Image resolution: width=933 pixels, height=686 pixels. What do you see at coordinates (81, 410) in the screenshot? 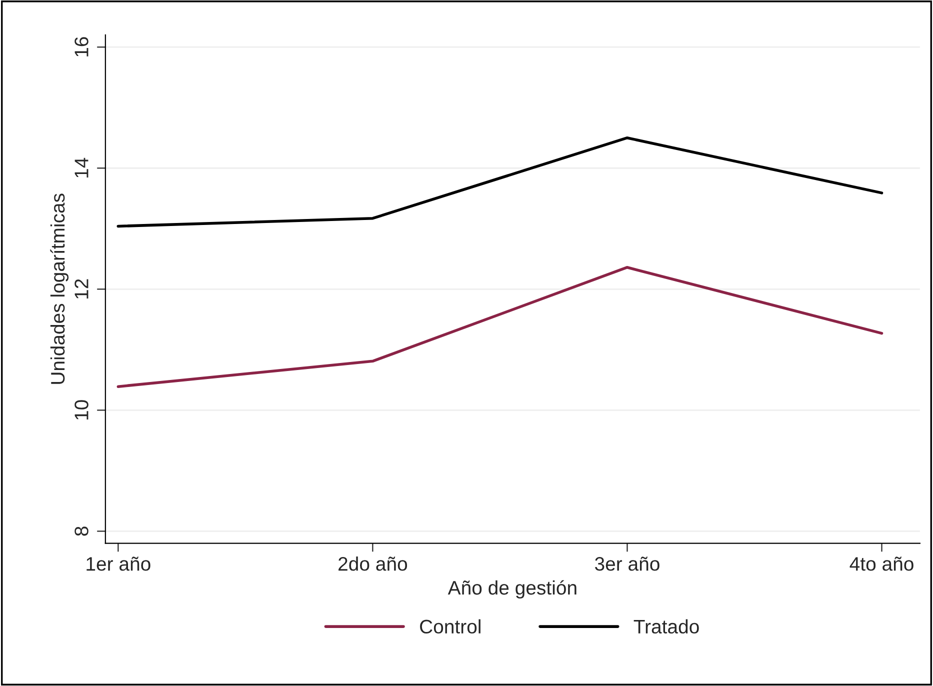
I see `y-tick-label: 10` at bounding box center [81, 410].